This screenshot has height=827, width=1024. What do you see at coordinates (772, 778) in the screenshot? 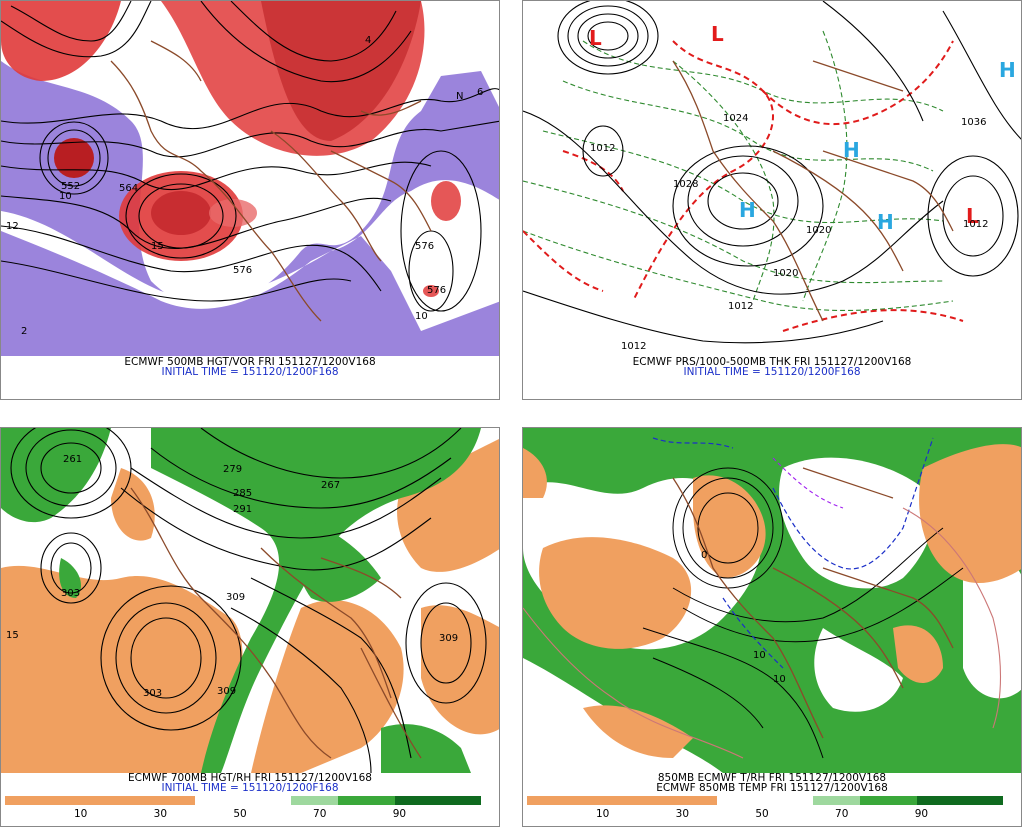
I see `panel-caption-title: 850MB ECMWF T/RH FRI 151127/1200V168` at bounding box center [772, 778].